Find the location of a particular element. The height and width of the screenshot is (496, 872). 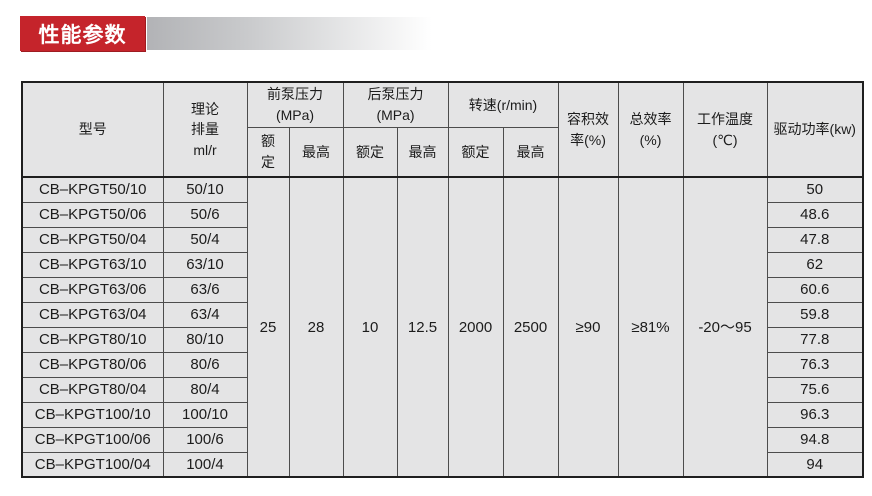

table-row: CB–KPGT100/10 100/10 96.3 is located at coordinates (442, 414).